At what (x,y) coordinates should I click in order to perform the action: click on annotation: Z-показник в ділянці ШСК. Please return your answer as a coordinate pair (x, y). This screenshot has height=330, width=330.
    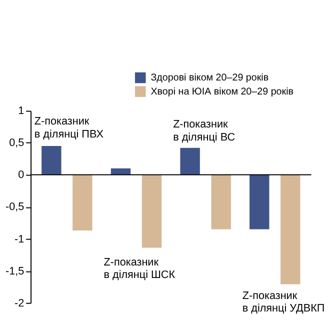
    Looking at the image, I should click on (140, 269).